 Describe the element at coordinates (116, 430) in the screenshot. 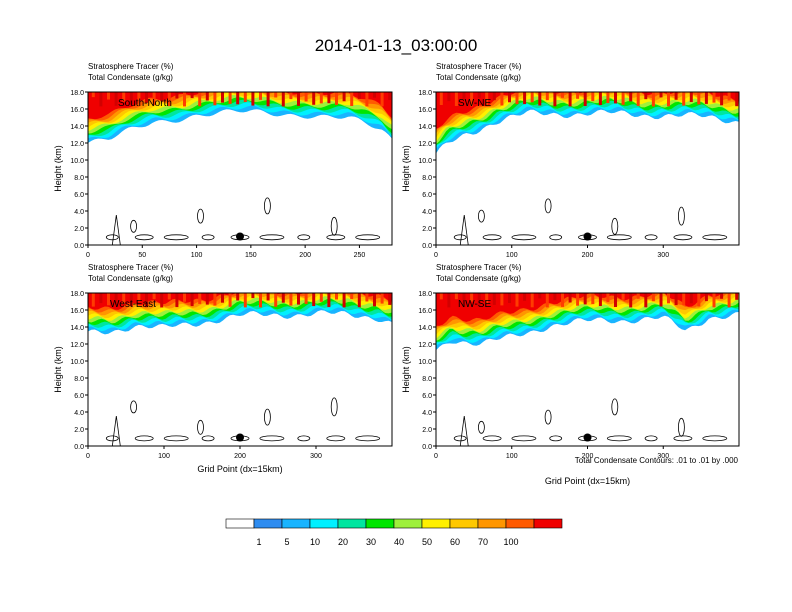

I see `contour-line` at that location.